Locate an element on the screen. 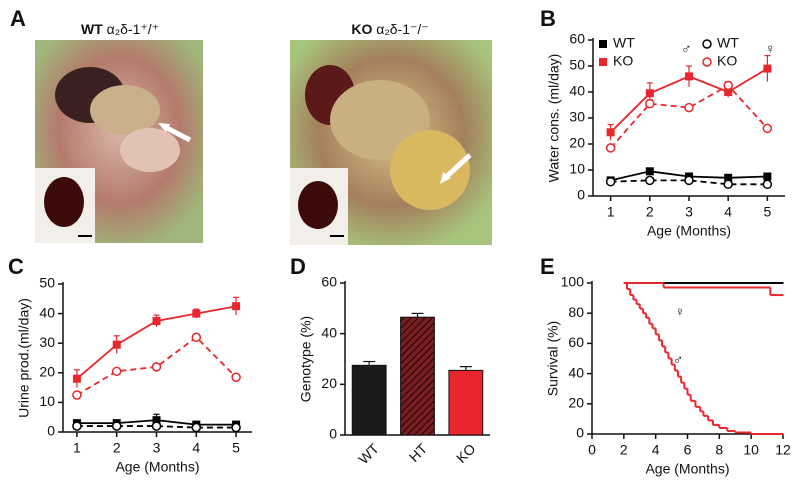  y-tick-label: 80 is located at coordinates (576, 312).